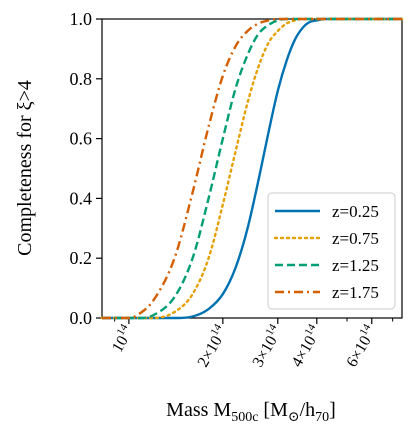 This screenshot has height=439, width=416. What do you see at coordinates (355, 265) in the screenshot?
I see `legend-label-z=1.25: z=1.25` at bounding box center [355, 265].